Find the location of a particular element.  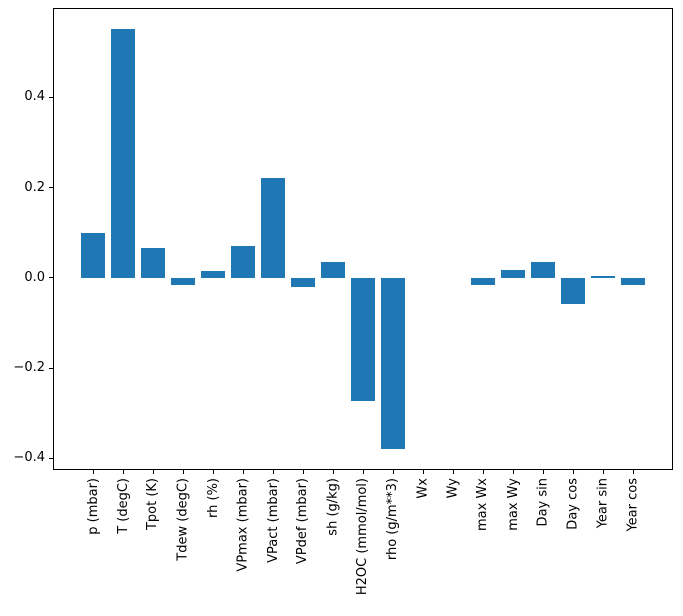

x-tick-label: max Wy is located at coordinates (513, 504).